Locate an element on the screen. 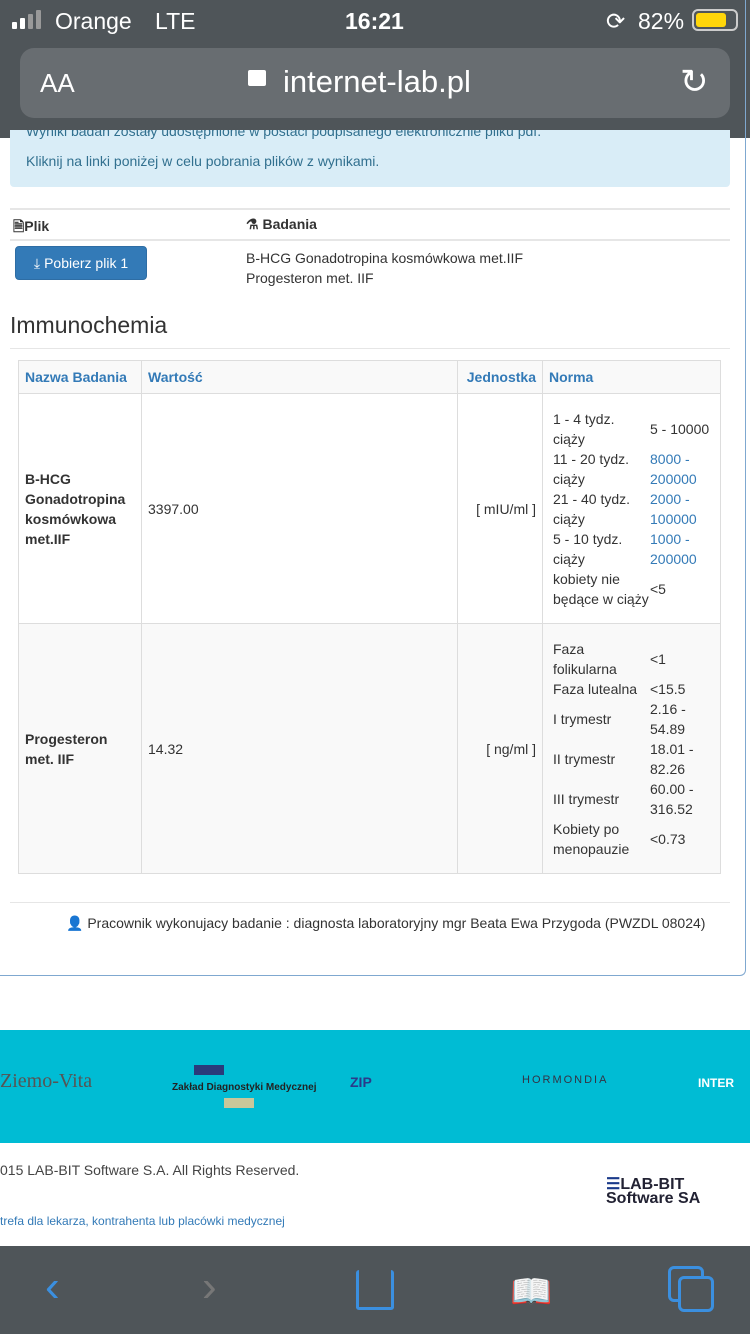  test-unit: [ mIU/ml ] is located at coordinates (500, 508).